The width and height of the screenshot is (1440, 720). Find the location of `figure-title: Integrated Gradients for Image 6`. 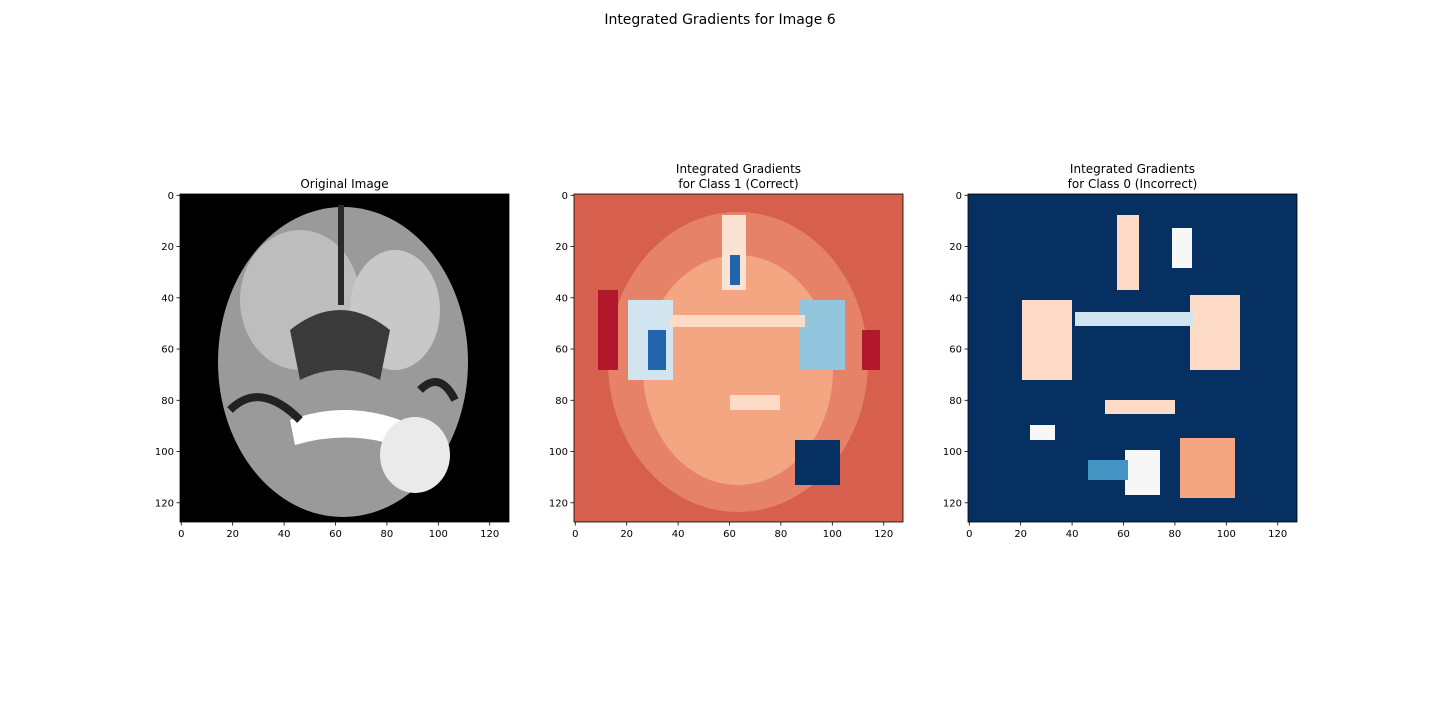

figure-title: Integrated Gradients for Image 6 is located at coordinates (719, 20).